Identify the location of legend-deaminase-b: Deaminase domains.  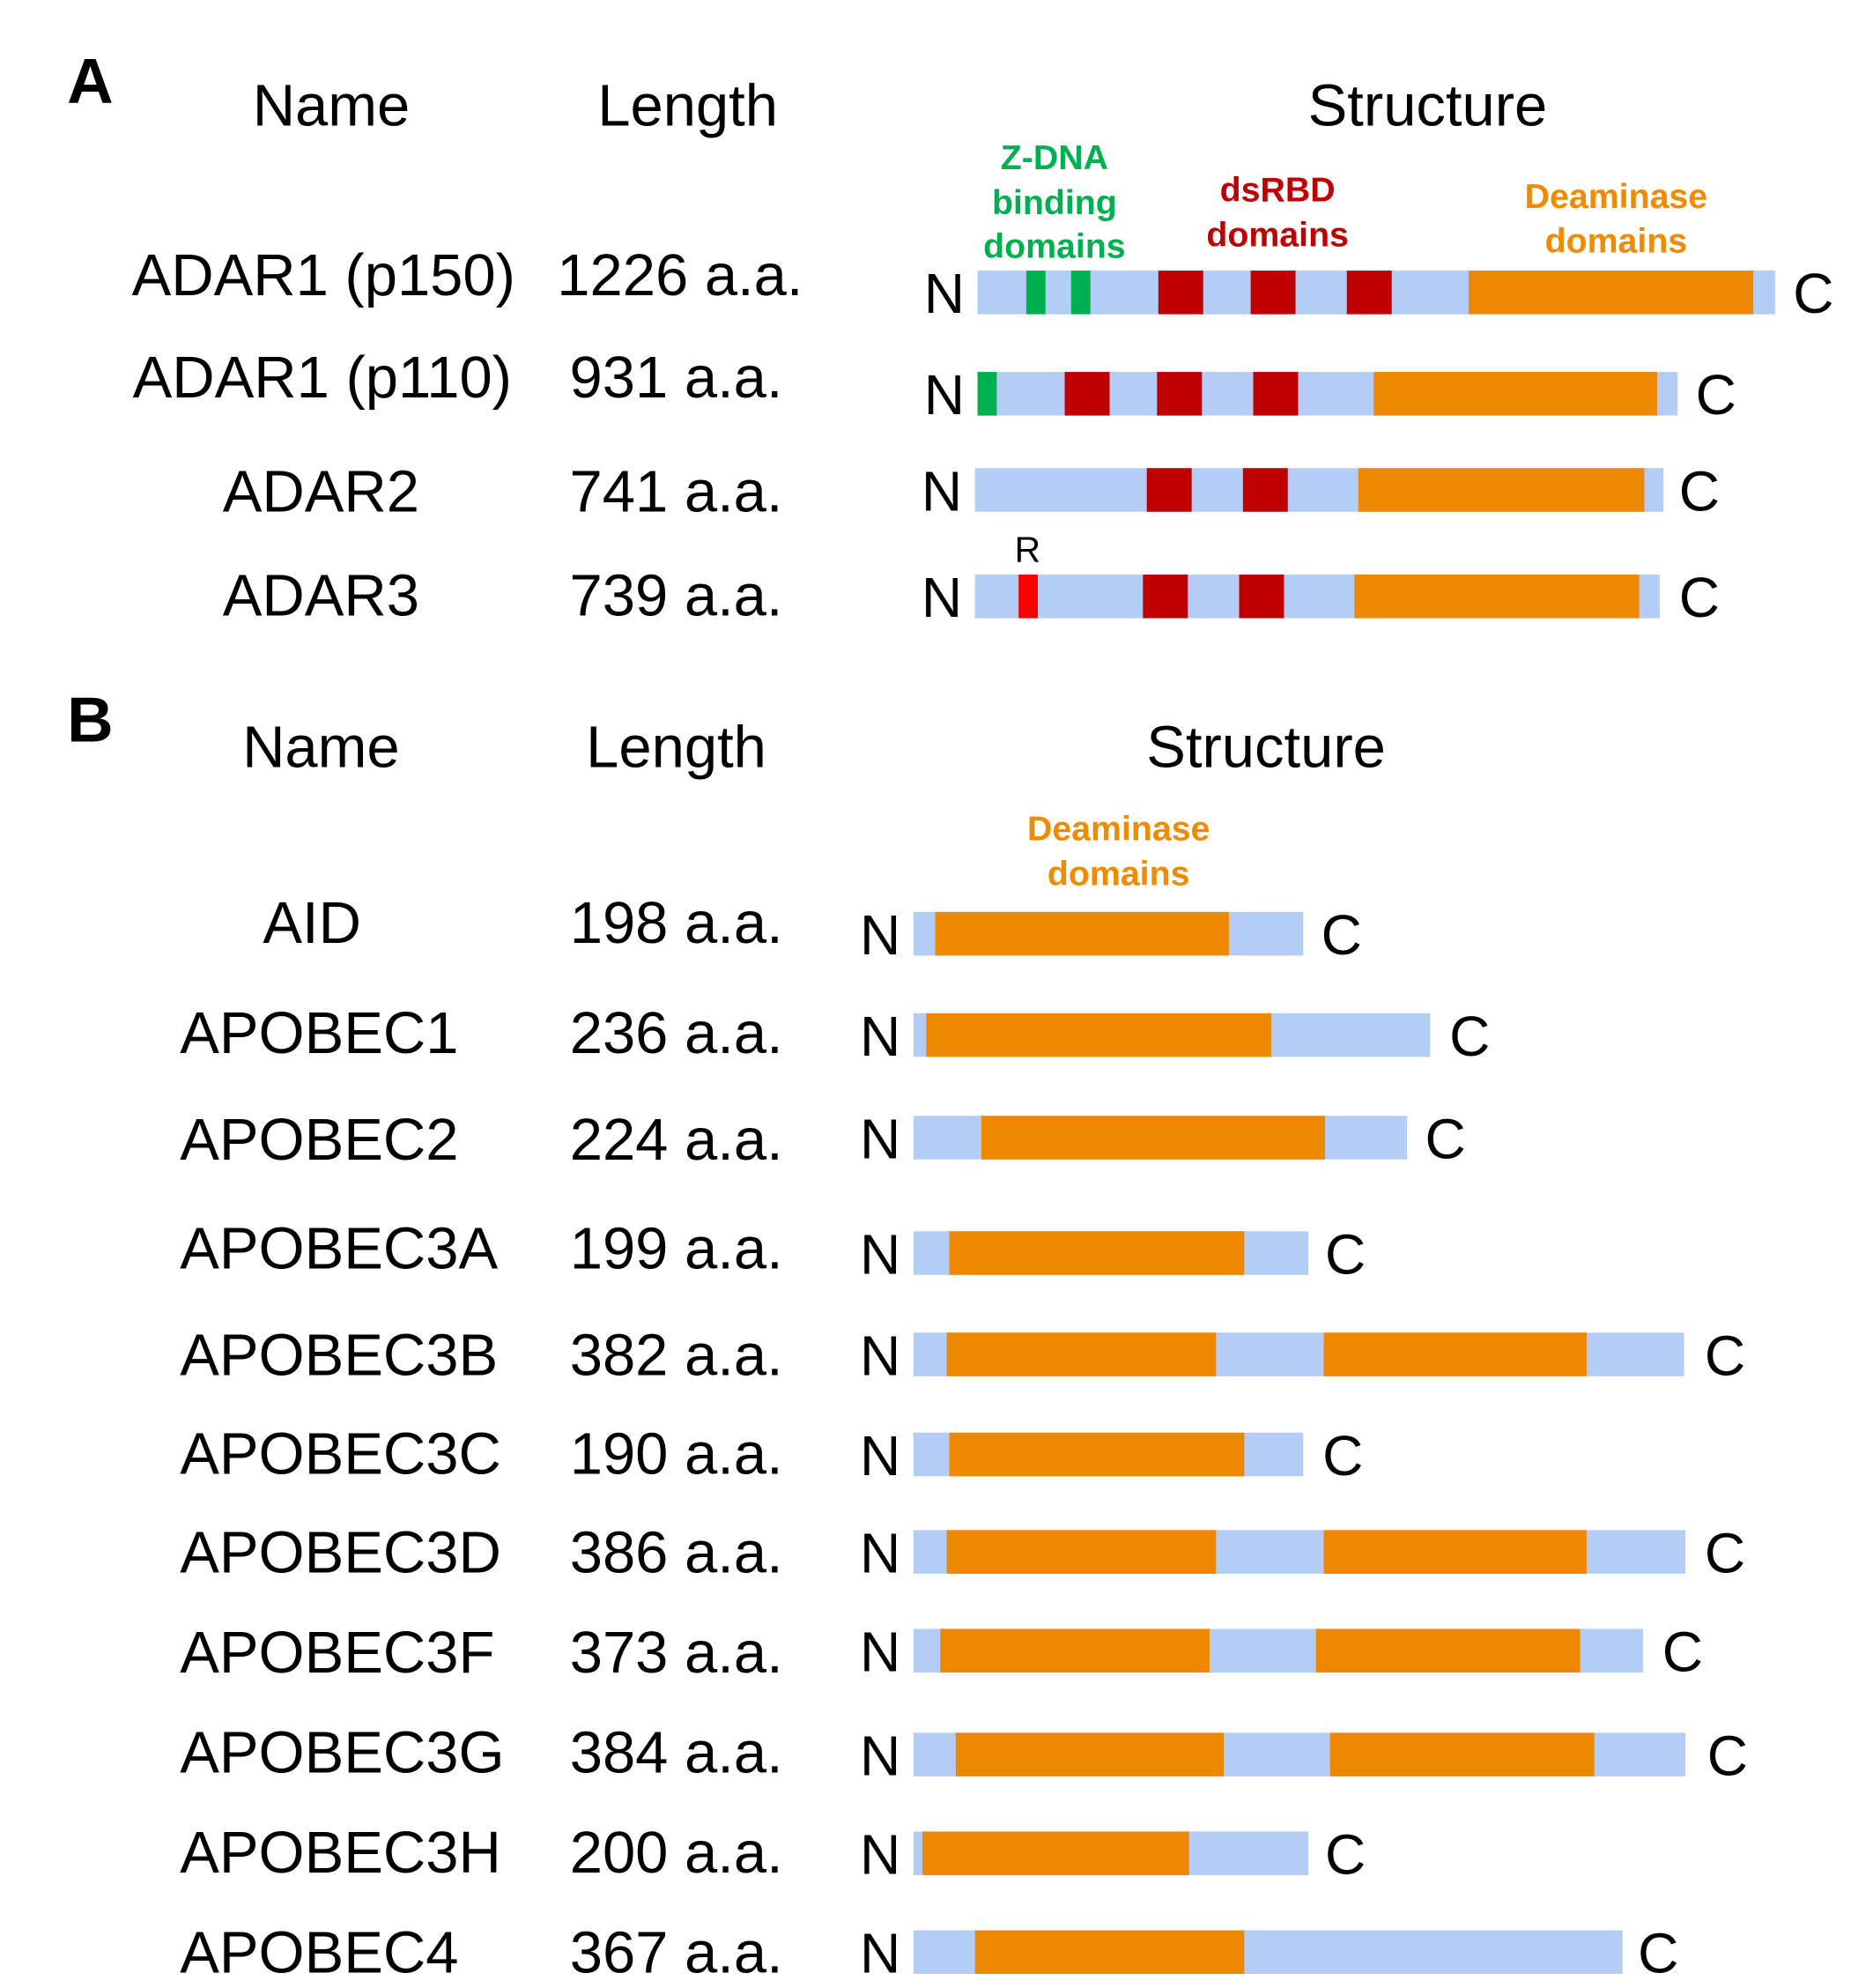
(1118, 851).